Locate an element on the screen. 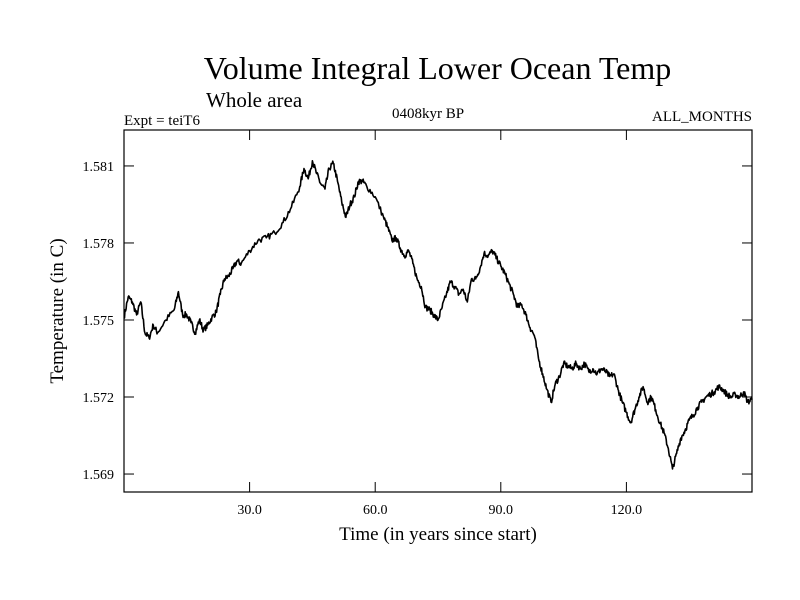  x-tick-label: 120.0 is located at coordinates (627, 510).